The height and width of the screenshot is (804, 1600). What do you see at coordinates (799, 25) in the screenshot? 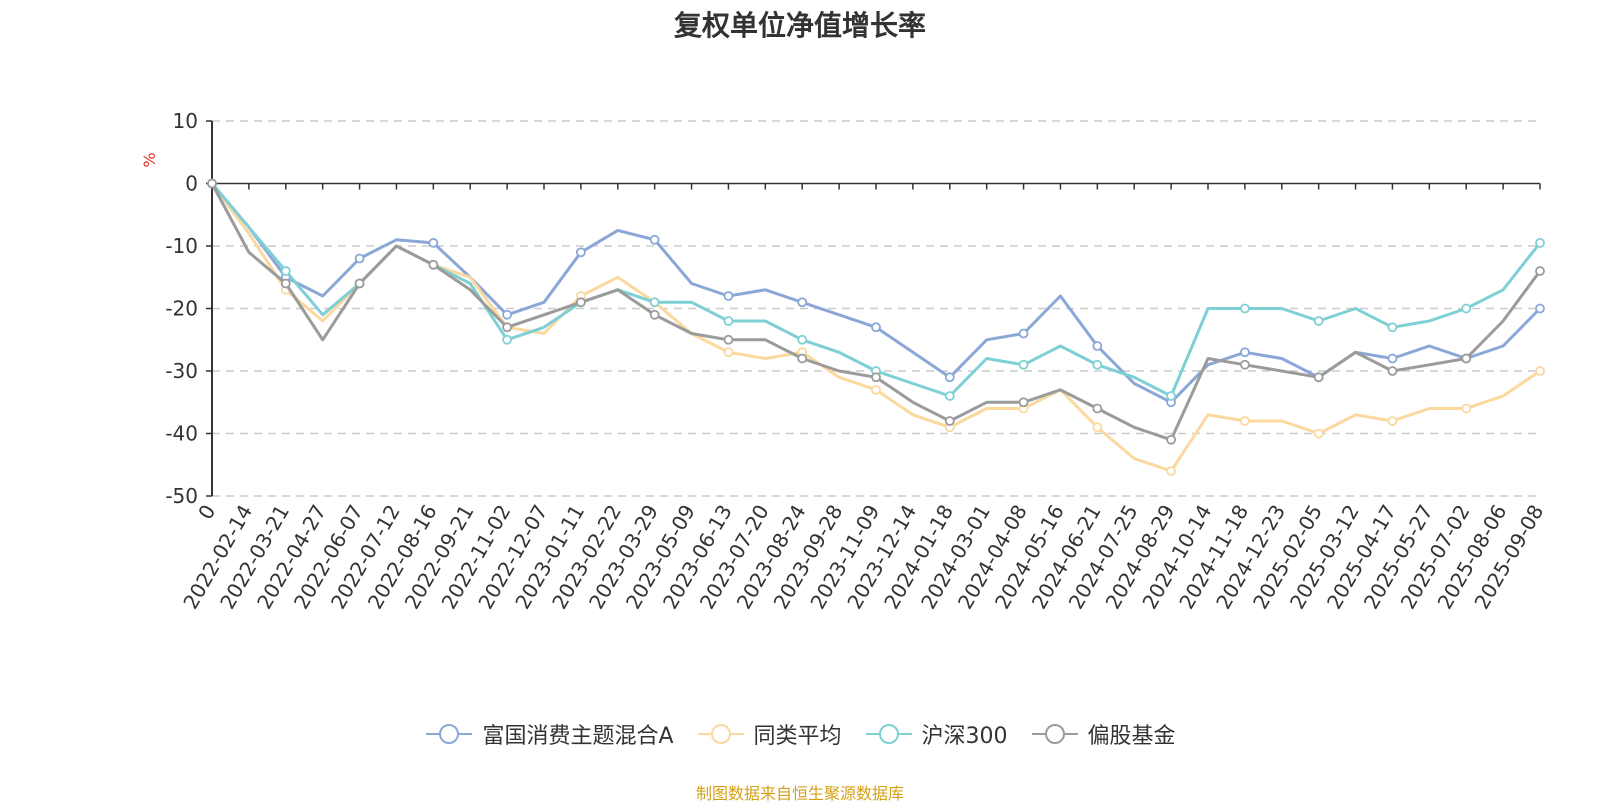
I see `chart-title: 复权单位净值增长率` at bounding box center [799, 25].